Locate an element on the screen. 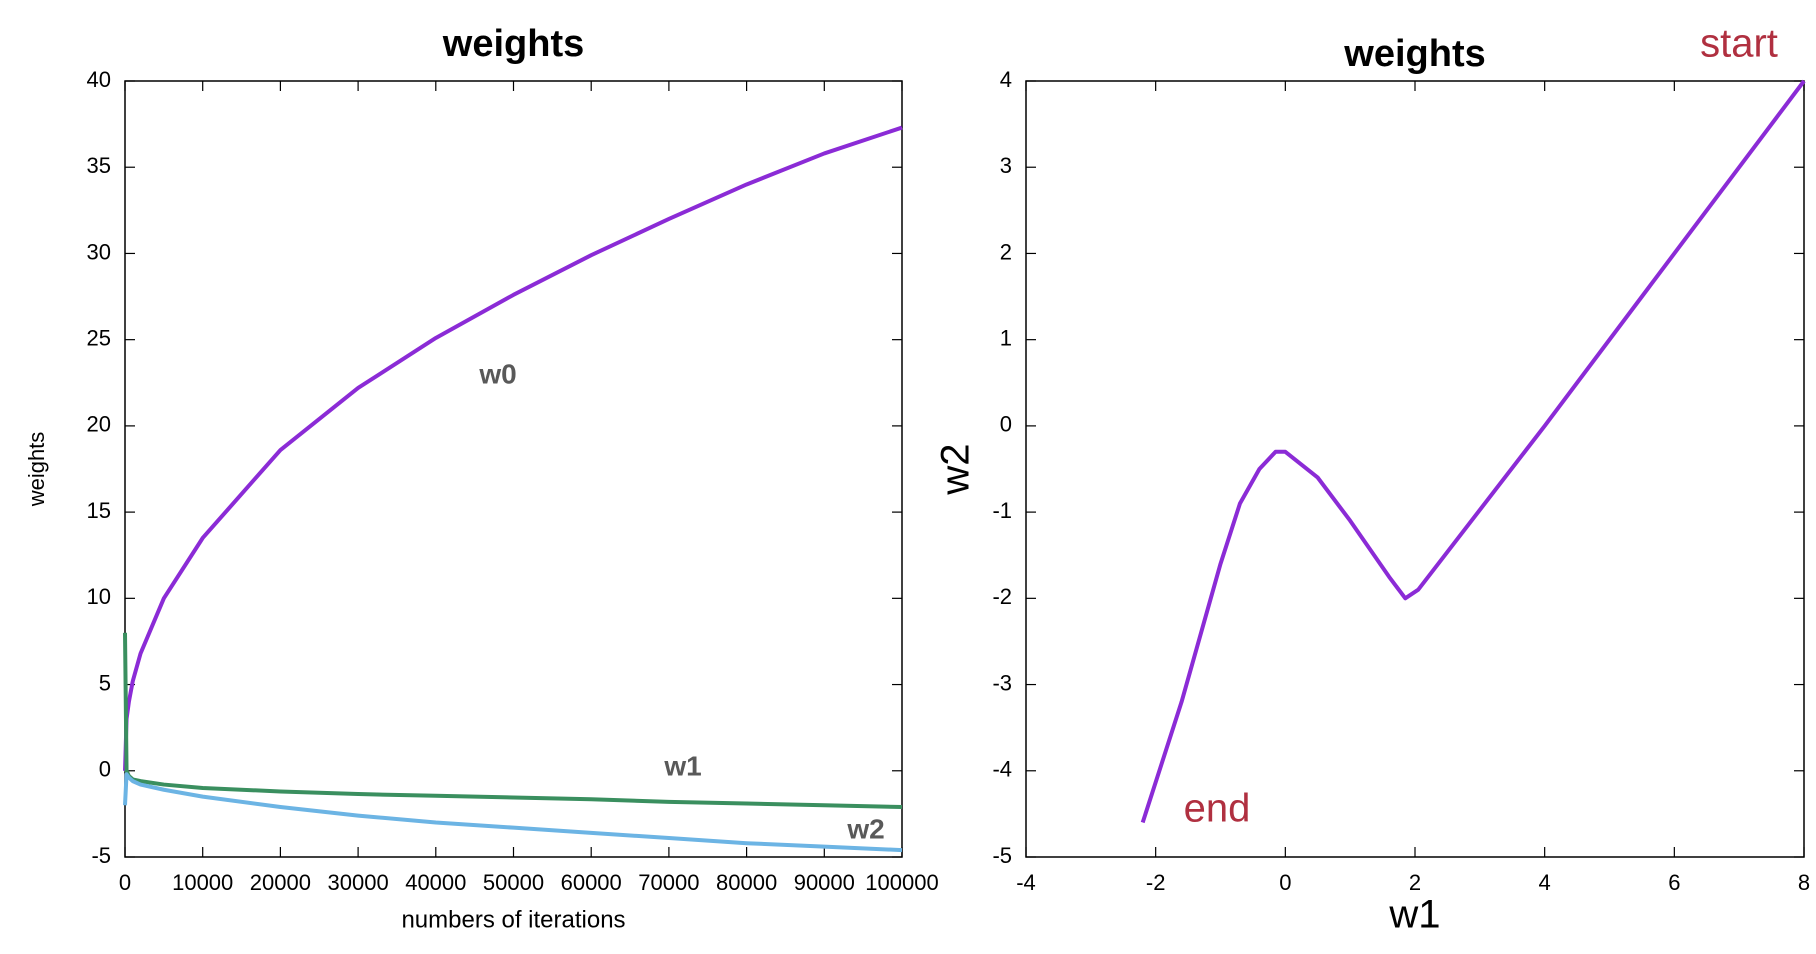 The height and width of the screenshot is (954, 1816). y-tick-label: 1 is located at coordinates (1006, 337).